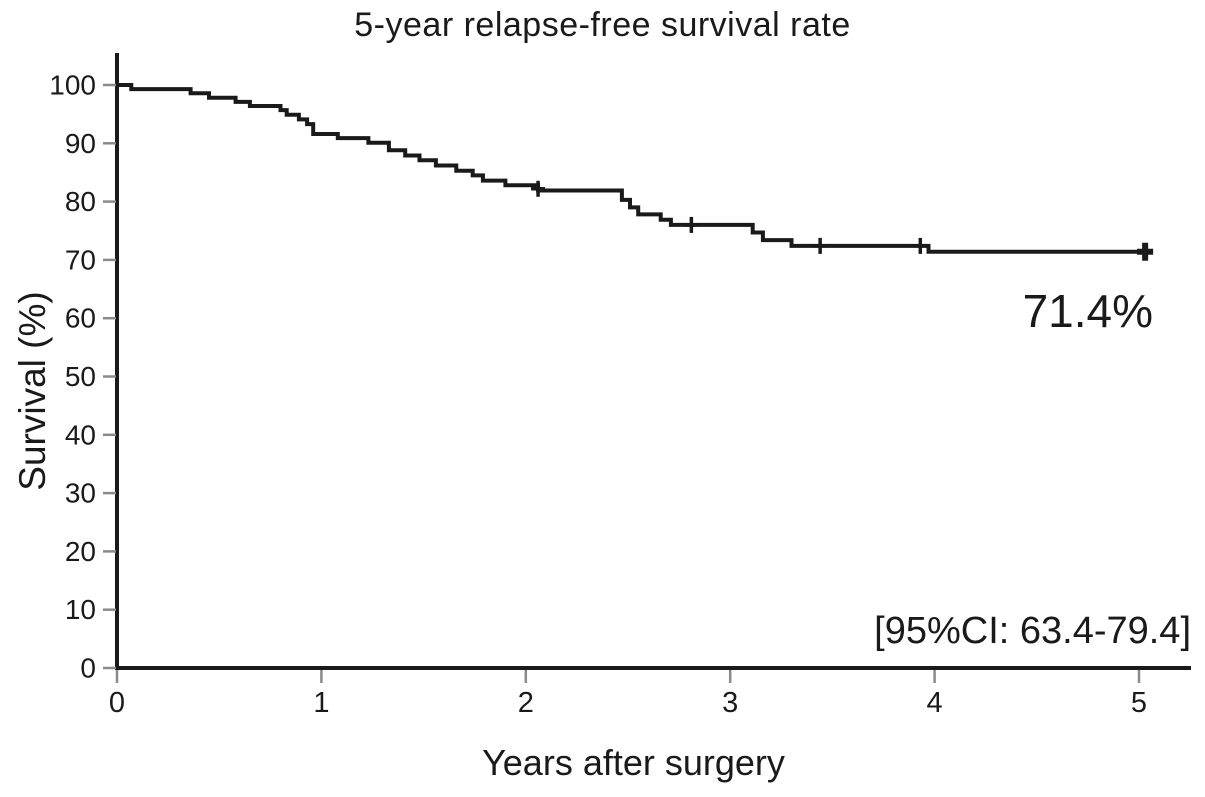 This screenshot has width=1205, height=797. Describe the element at coordinates (1139, 703) in the screenshot. I see `x-tick-label: 5` at that location.